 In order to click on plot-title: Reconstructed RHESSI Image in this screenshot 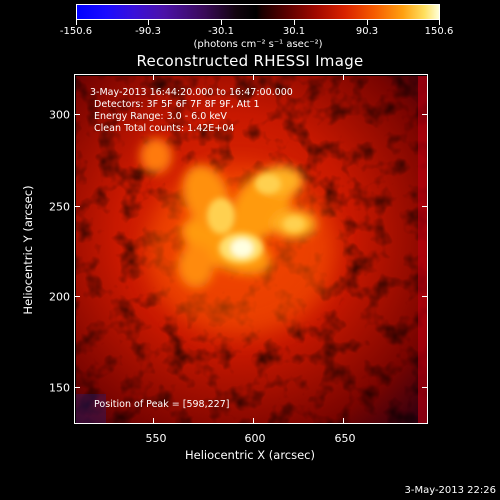, I will do `click(250, 61)`.